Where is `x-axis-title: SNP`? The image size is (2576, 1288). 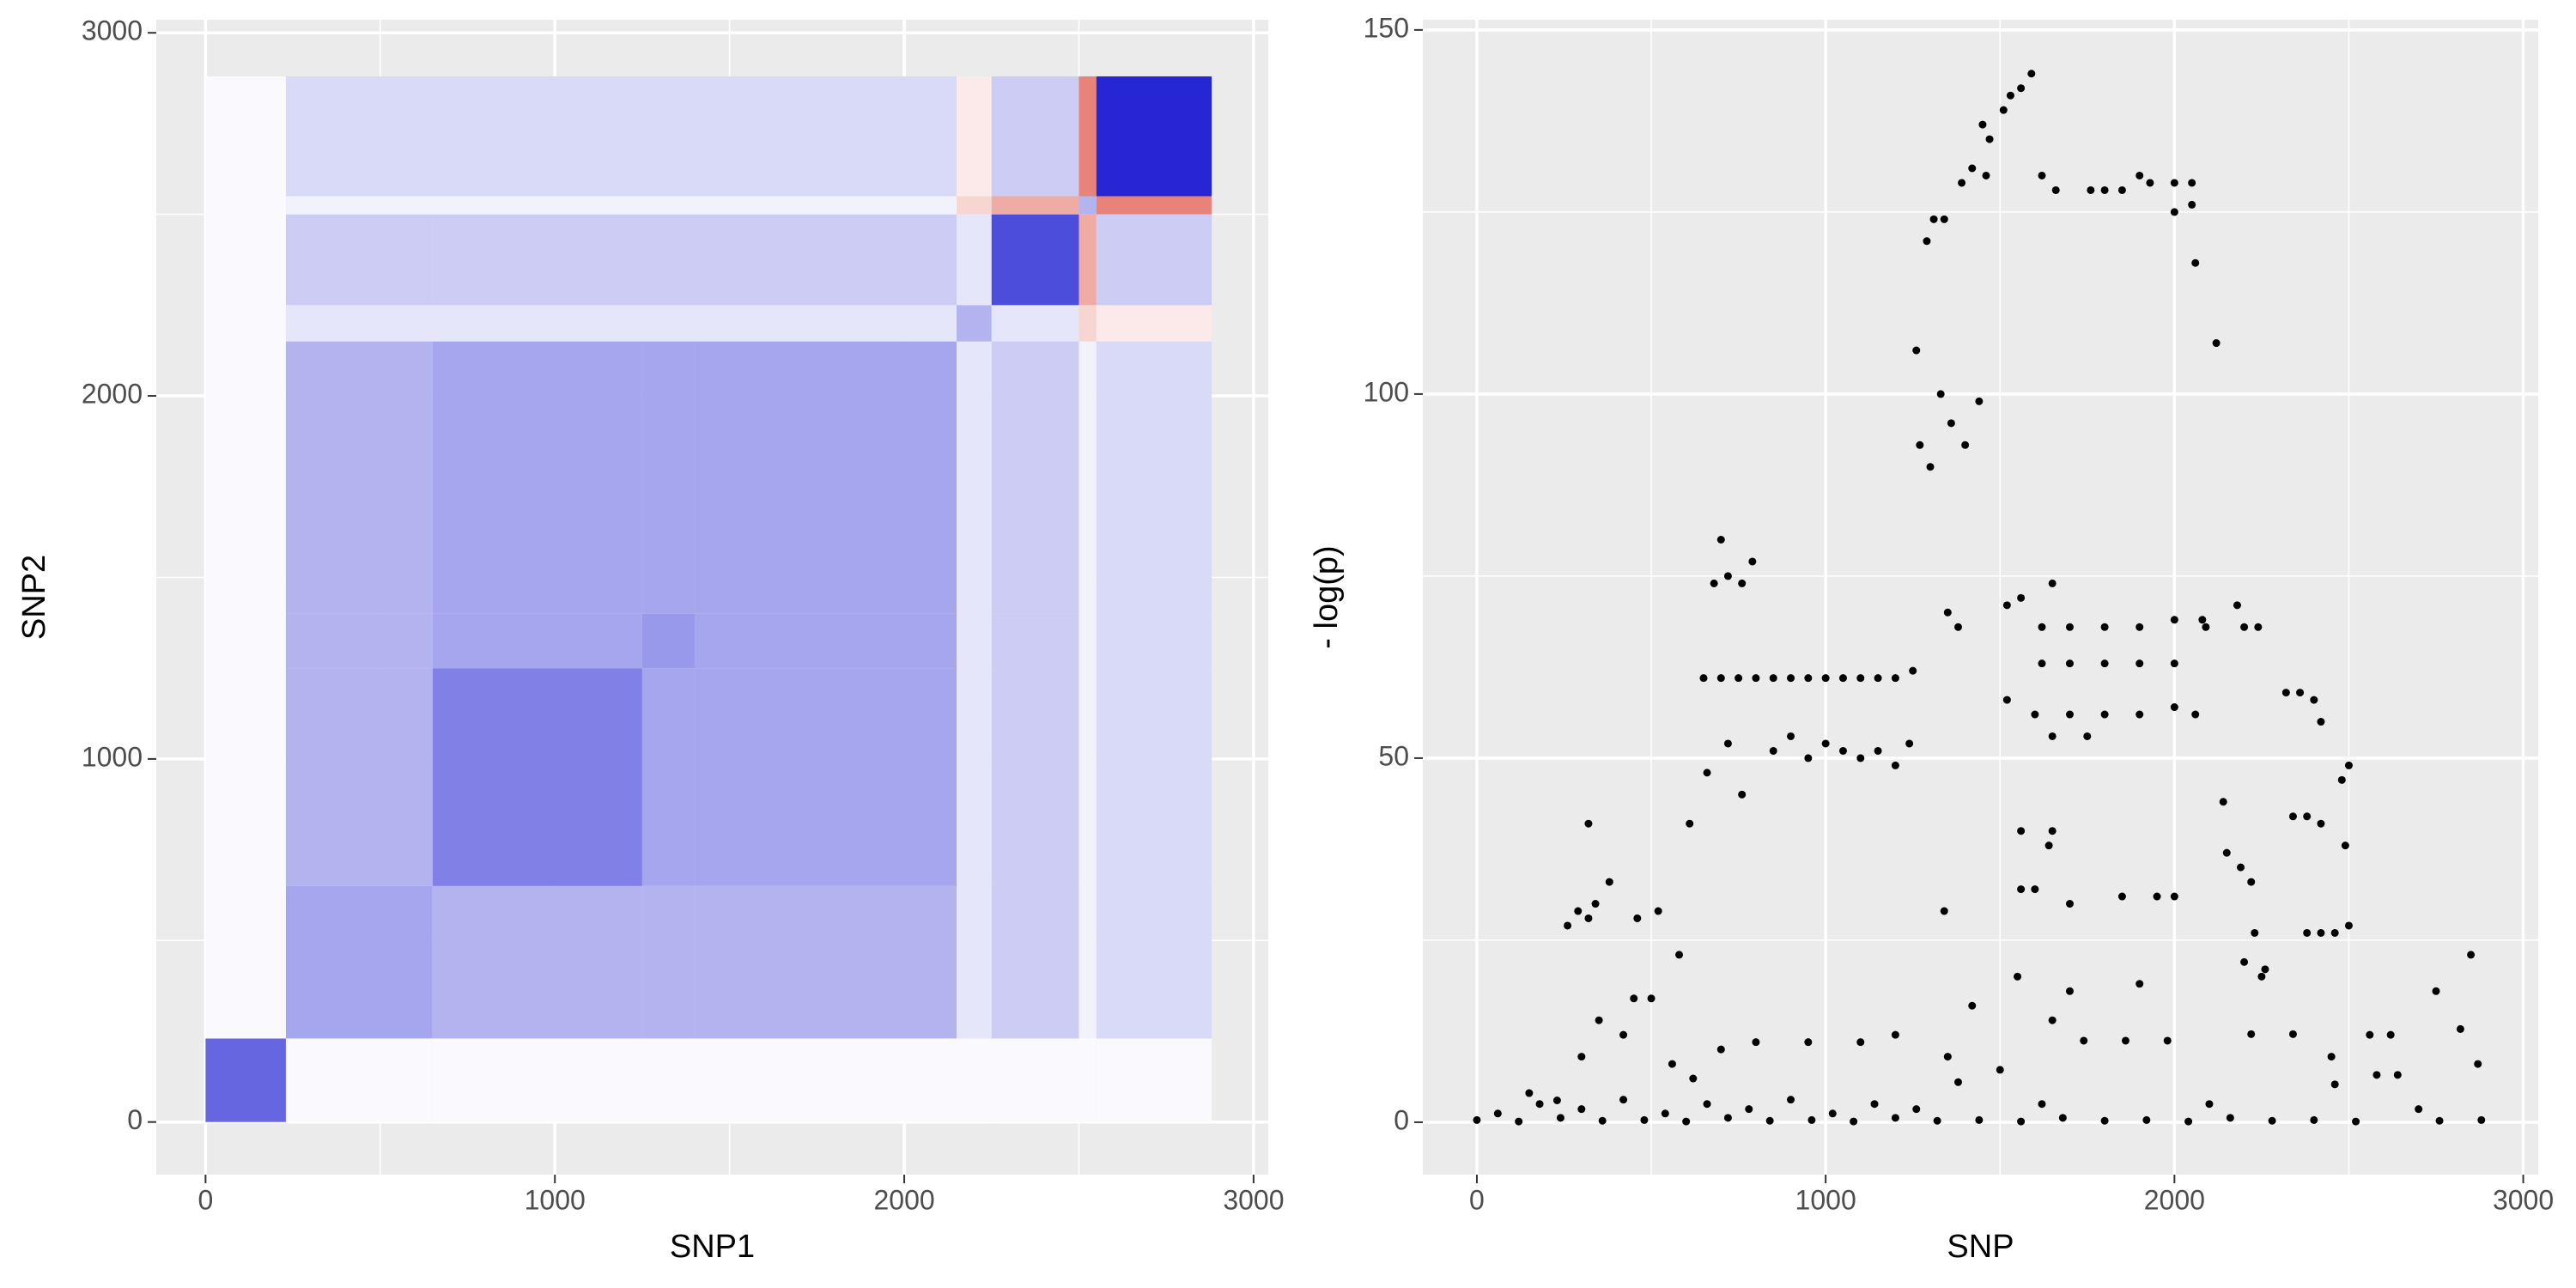 x-axis-title: SNP is located at coordinates (1981, 1247).